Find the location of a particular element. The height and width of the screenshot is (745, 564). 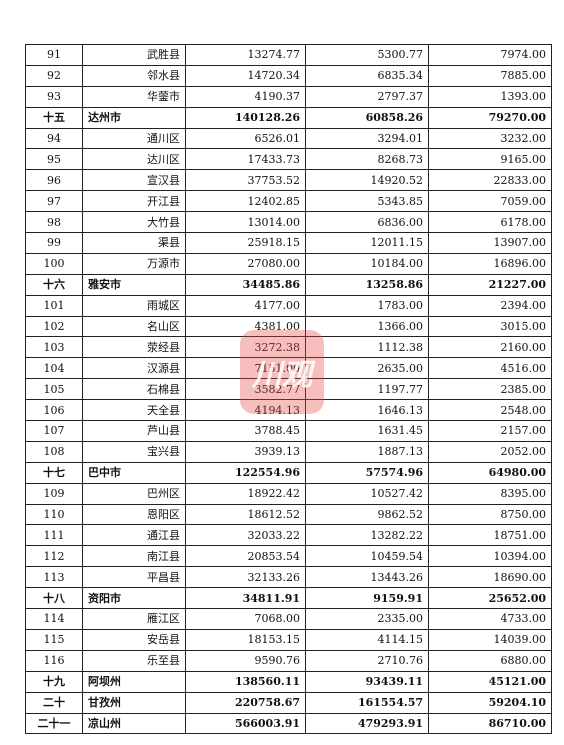

amount-col-2: 1366.00 is located at coordinates (367, 326).